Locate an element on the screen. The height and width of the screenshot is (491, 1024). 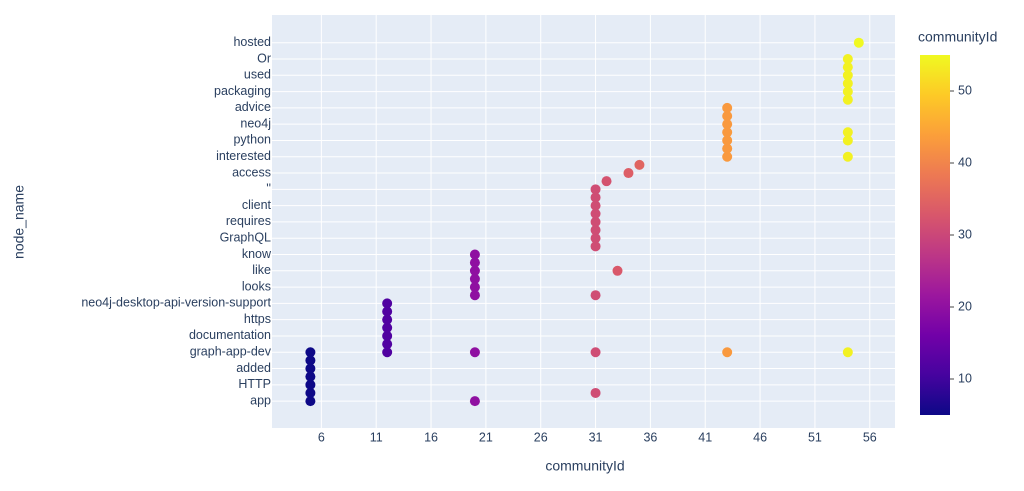
y-tick-label: packaging is located at coordinates (242, 91).